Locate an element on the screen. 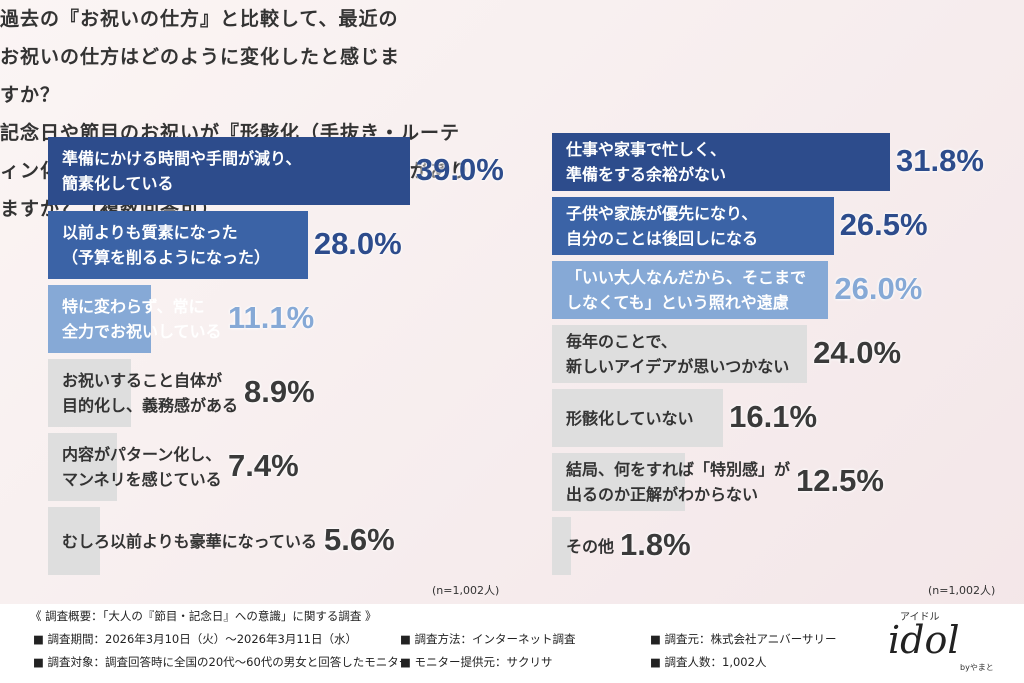  footer-item: ■ 調査方法：インターネット調査 is located at coordinates (488, 639).